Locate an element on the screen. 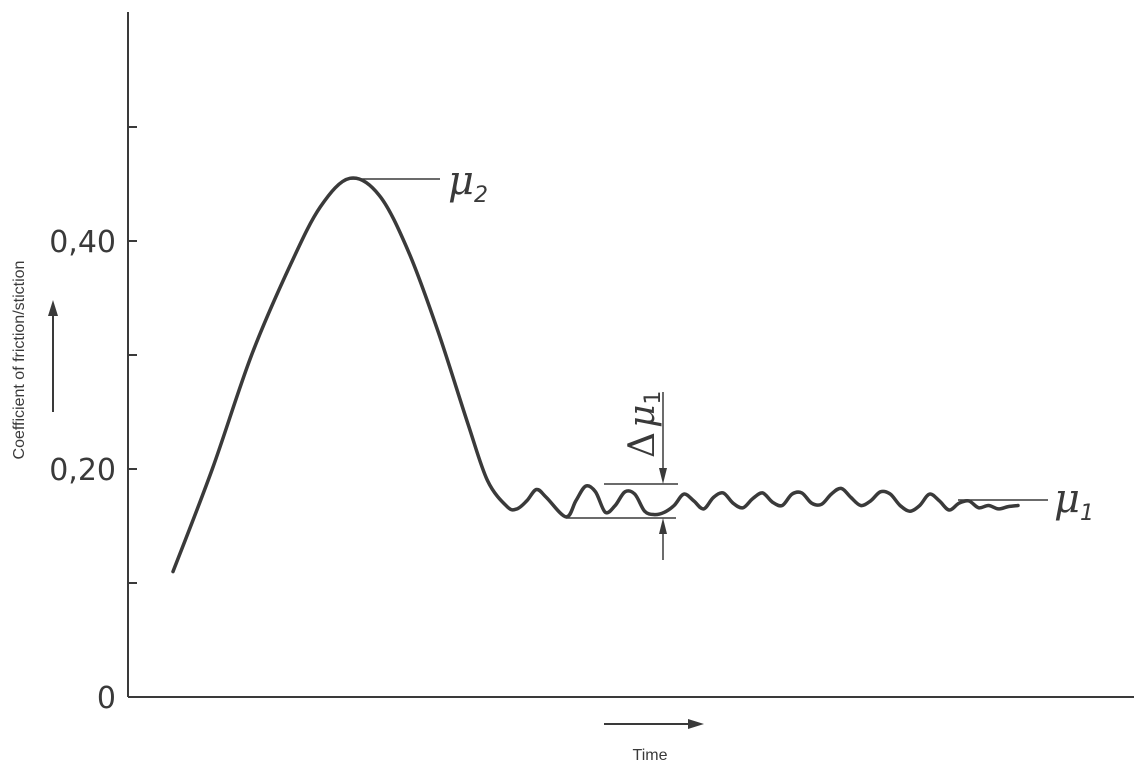  y-axis-arrow-head is located at coordinates (53, 308).